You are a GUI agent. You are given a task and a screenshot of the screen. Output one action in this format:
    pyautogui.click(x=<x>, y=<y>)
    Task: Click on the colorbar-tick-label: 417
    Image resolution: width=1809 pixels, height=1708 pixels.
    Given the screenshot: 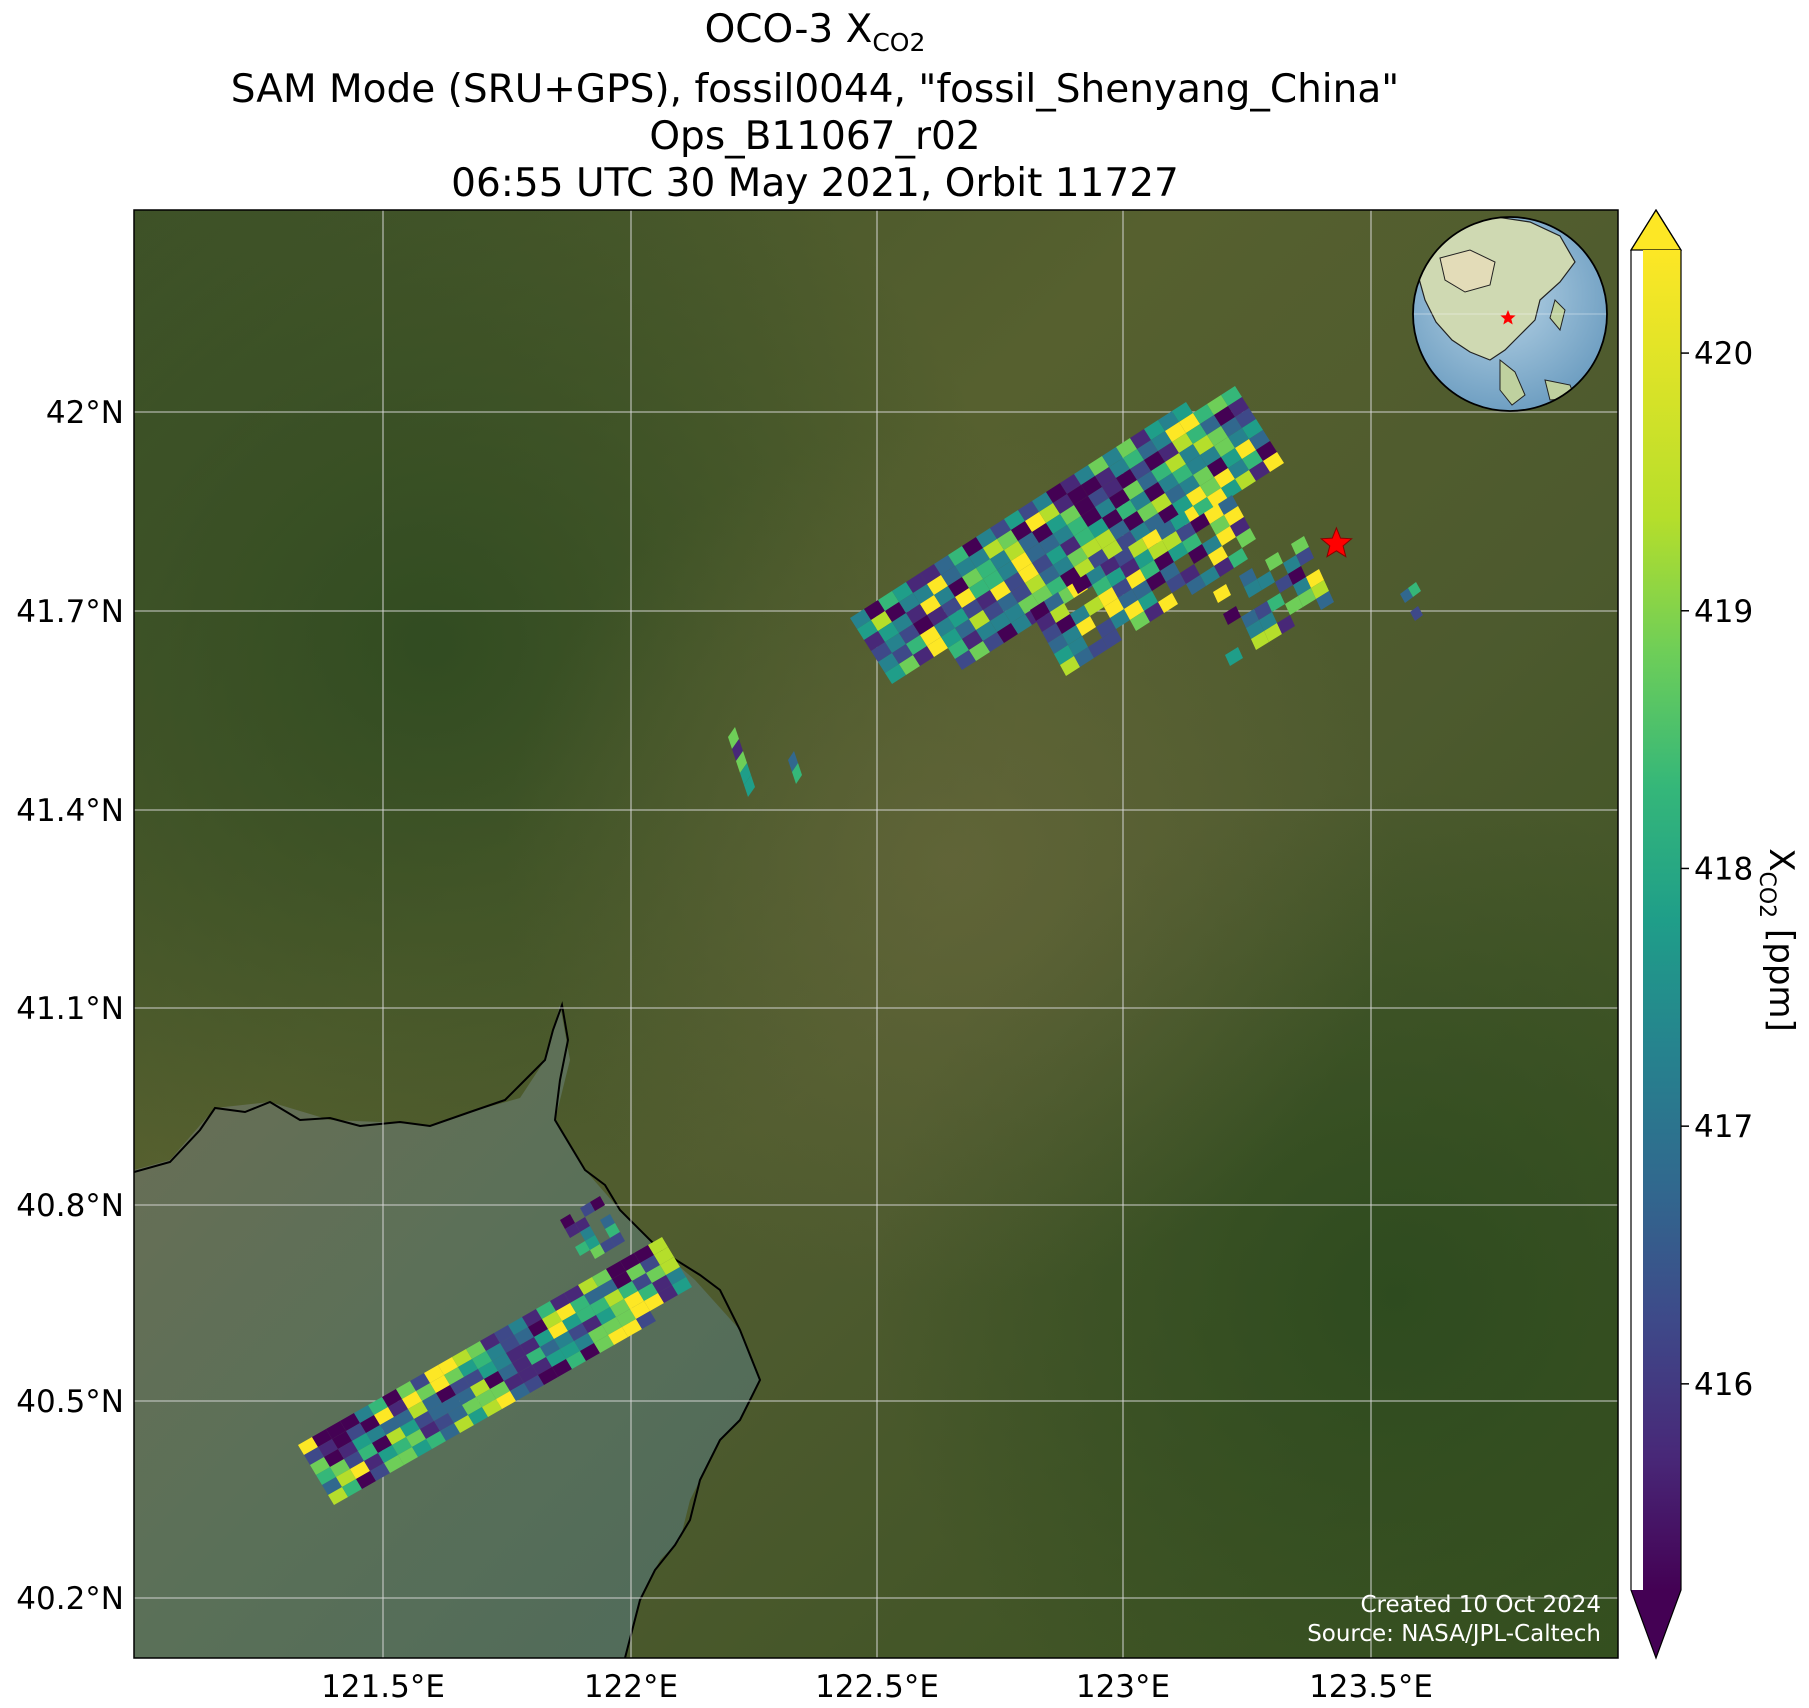 What is the action you would take?
    pyautogui.click(x=1723, y=1127)
    